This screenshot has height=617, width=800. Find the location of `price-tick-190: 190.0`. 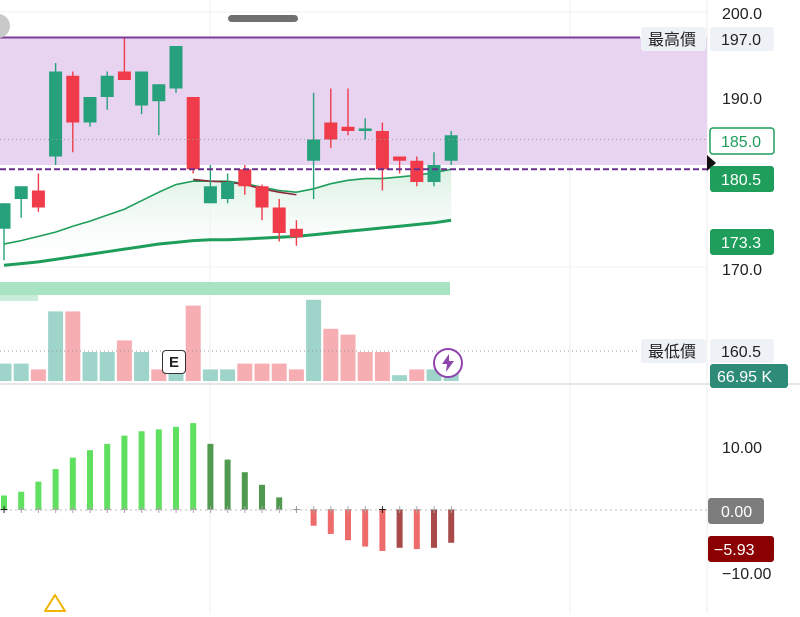

price-tick-190: 190.0 is located at coordinates (742, 99).